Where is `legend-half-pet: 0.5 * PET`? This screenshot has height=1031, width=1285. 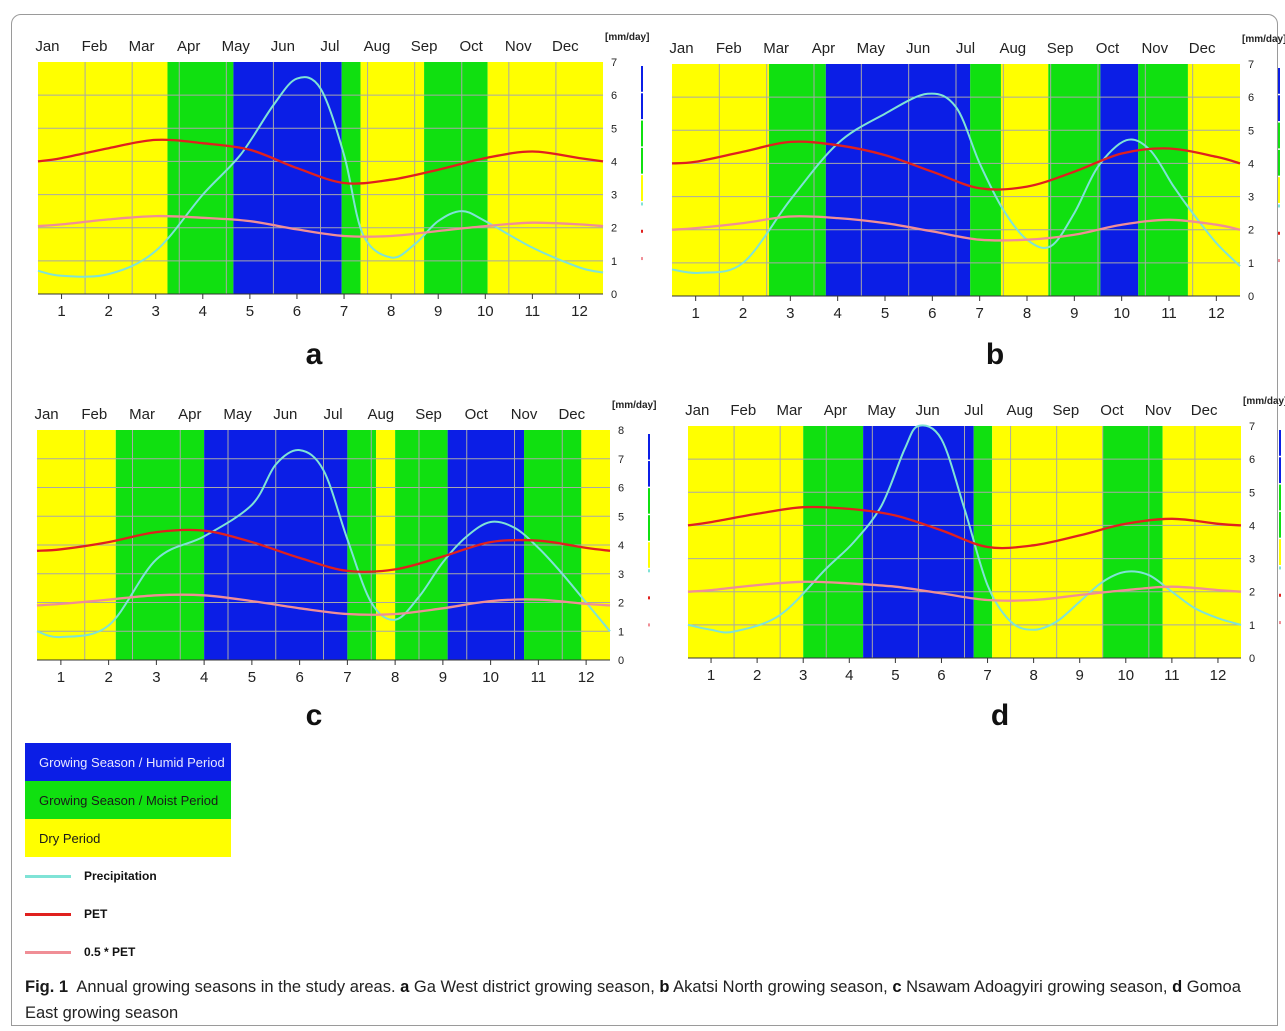 legend-half-pet: 0.5 * PET is located at coordinates (155, 952).